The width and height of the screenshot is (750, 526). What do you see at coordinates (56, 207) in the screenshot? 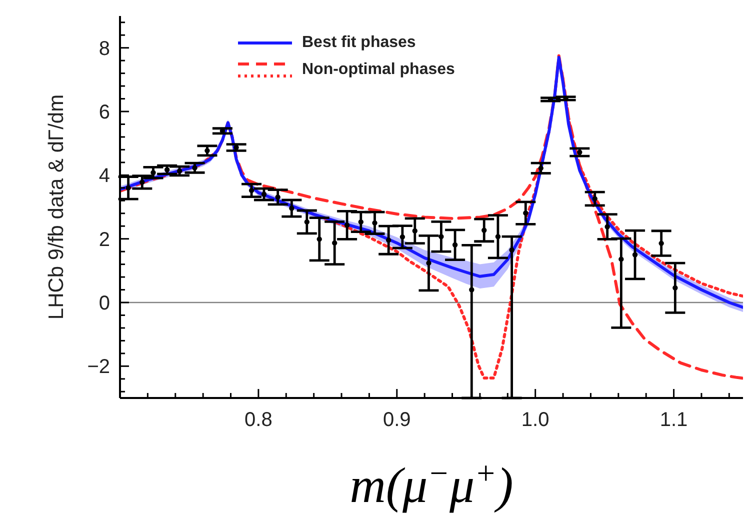
I see `y-axis-title: LHCb 9/fb data & dΓ/dm` at bounding box center [56, 207].